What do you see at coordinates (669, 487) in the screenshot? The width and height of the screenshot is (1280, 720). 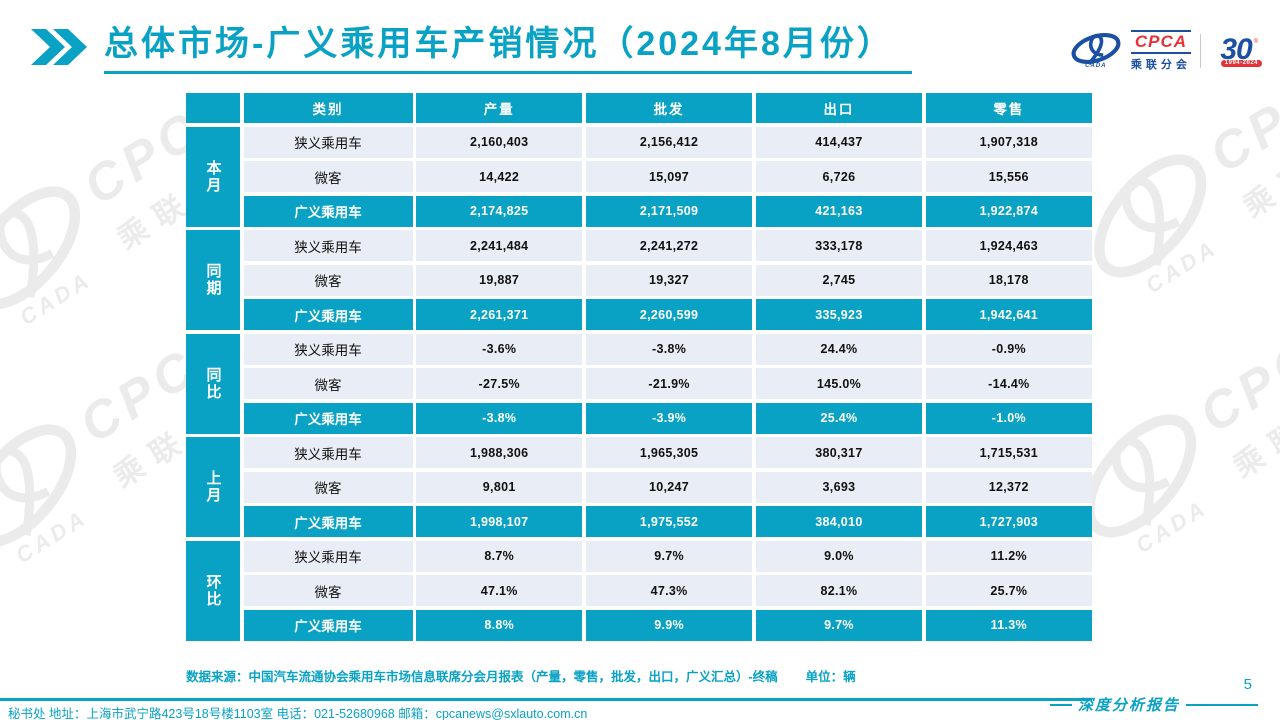 I see `value-cell: 10,247` at bounding box center [669, 487].